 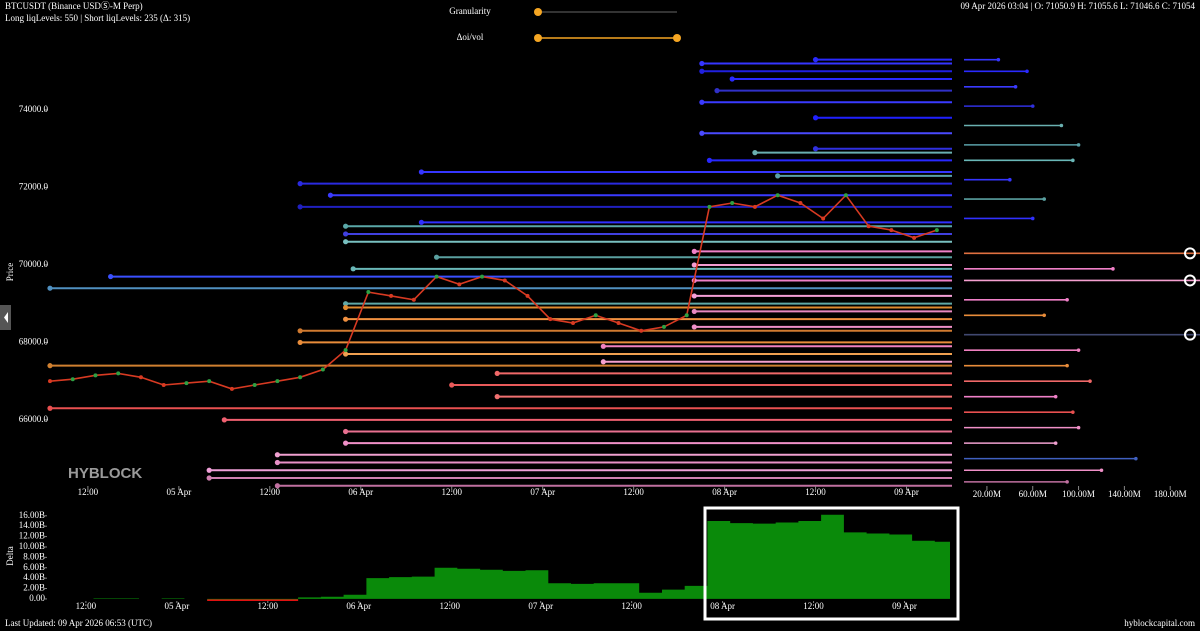 What do you see at coordinates (10, 556) in the screenshot?
I see `y-axis-label: Delta` at bounding box center [10, 556].